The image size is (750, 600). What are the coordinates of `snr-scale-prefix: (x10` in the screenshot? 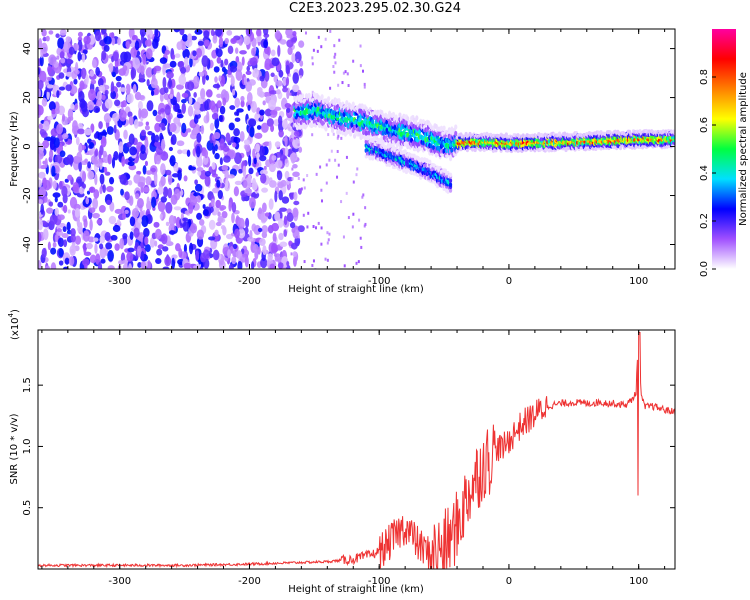 It's located at (15, 328).